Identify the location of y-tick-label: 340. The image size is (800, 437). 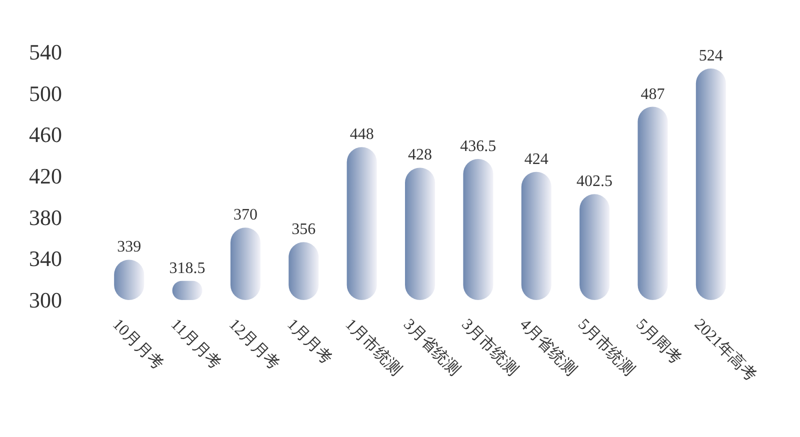
(45, 259).